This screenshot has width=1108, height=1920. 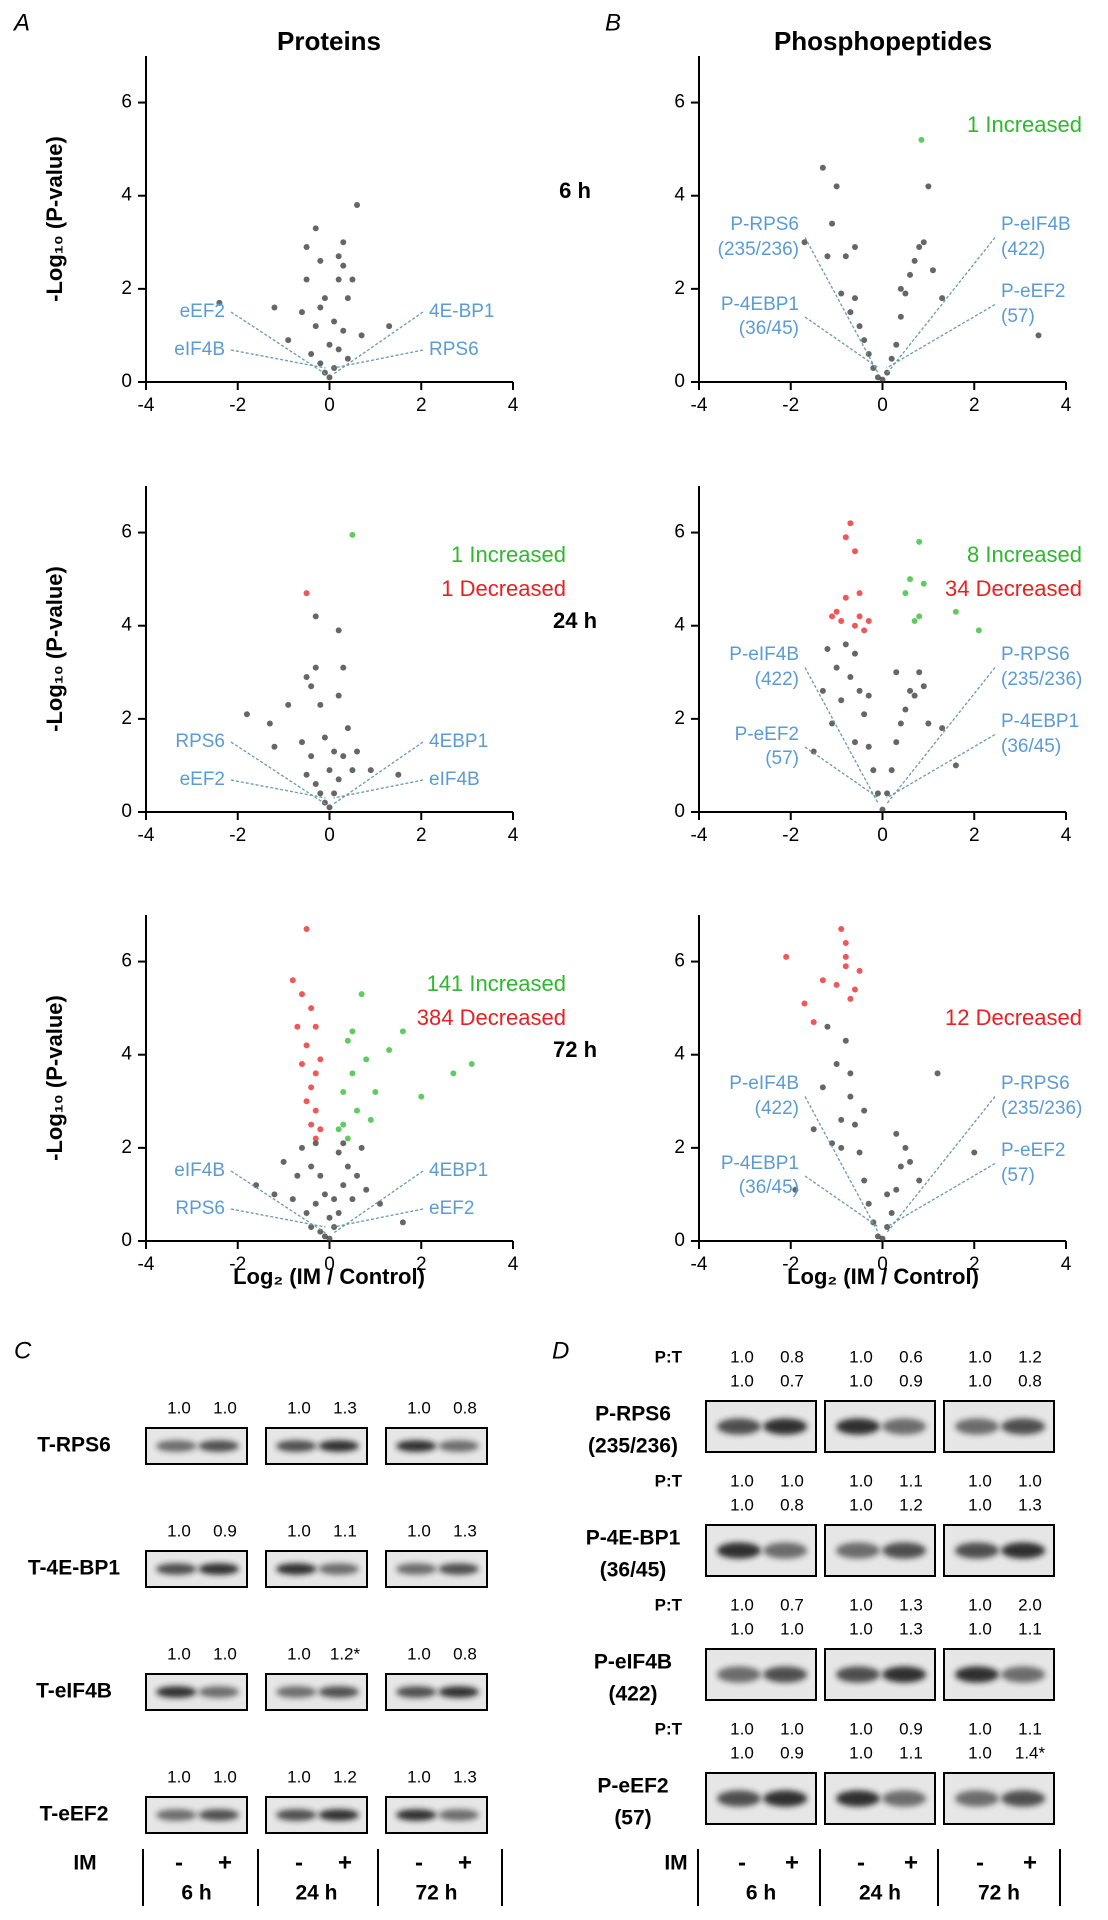 I want to click on site-label: 4EBP1, so click(x=458, y=1170).